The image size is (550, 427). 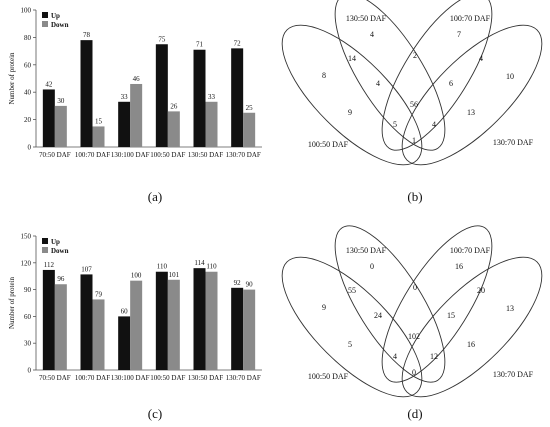 I want to click on data-label-down: 110, so click(x=211, y=267).